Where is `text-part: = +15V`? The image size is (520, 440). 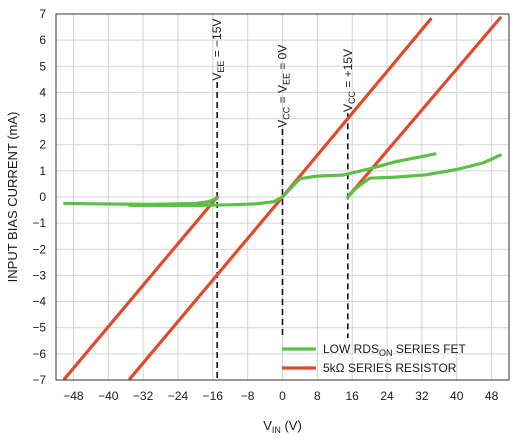 text-part: = +15V is located at coordinates (348, 70).